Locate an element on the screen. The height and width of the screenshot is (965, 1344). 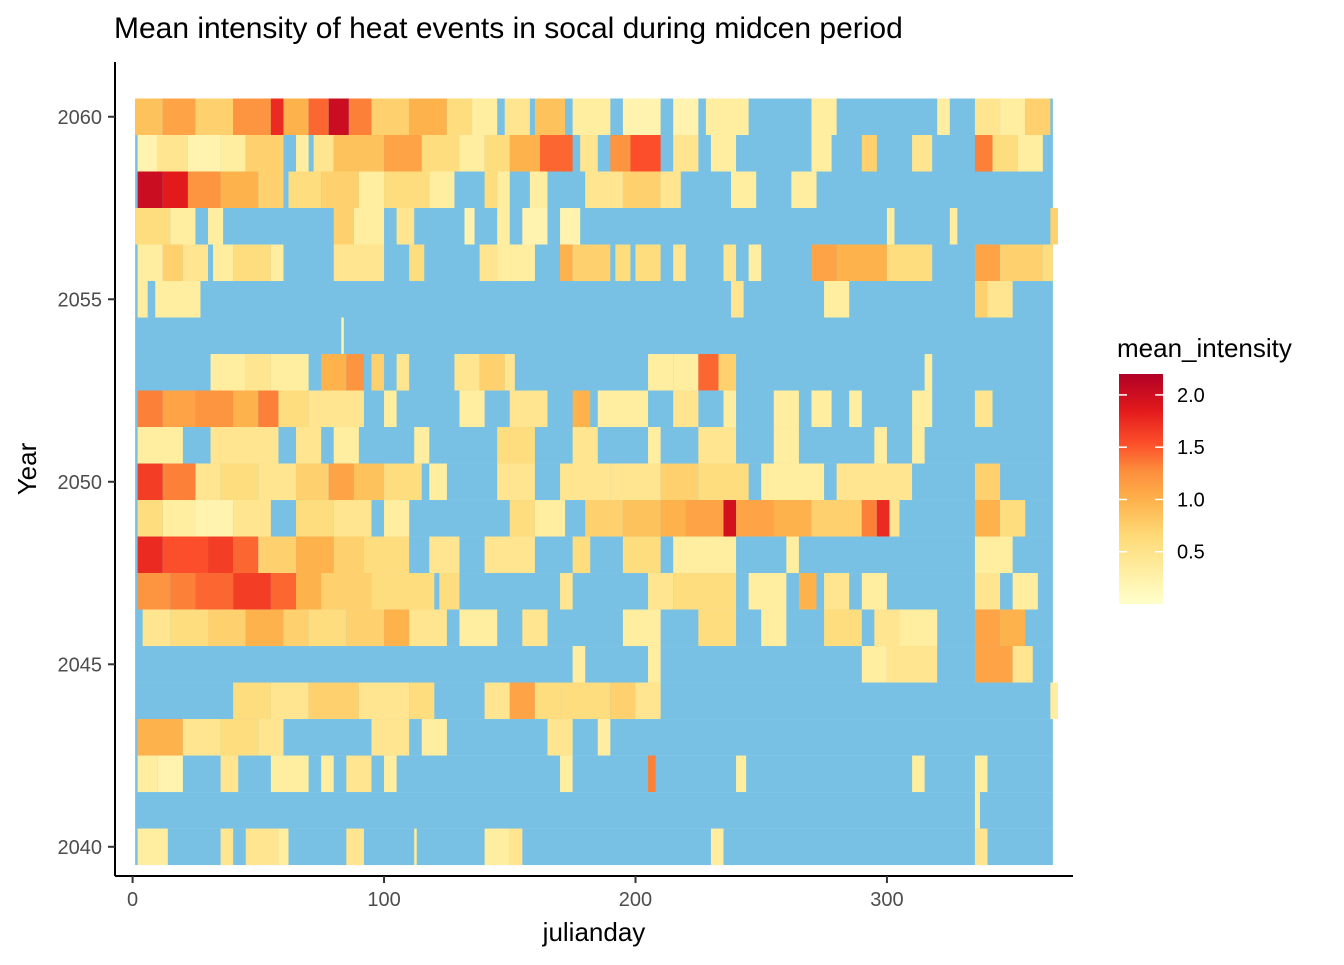
legend-ticks: 0.5 1.0 1.5 2.0 is located at coordinates (1162, 474).